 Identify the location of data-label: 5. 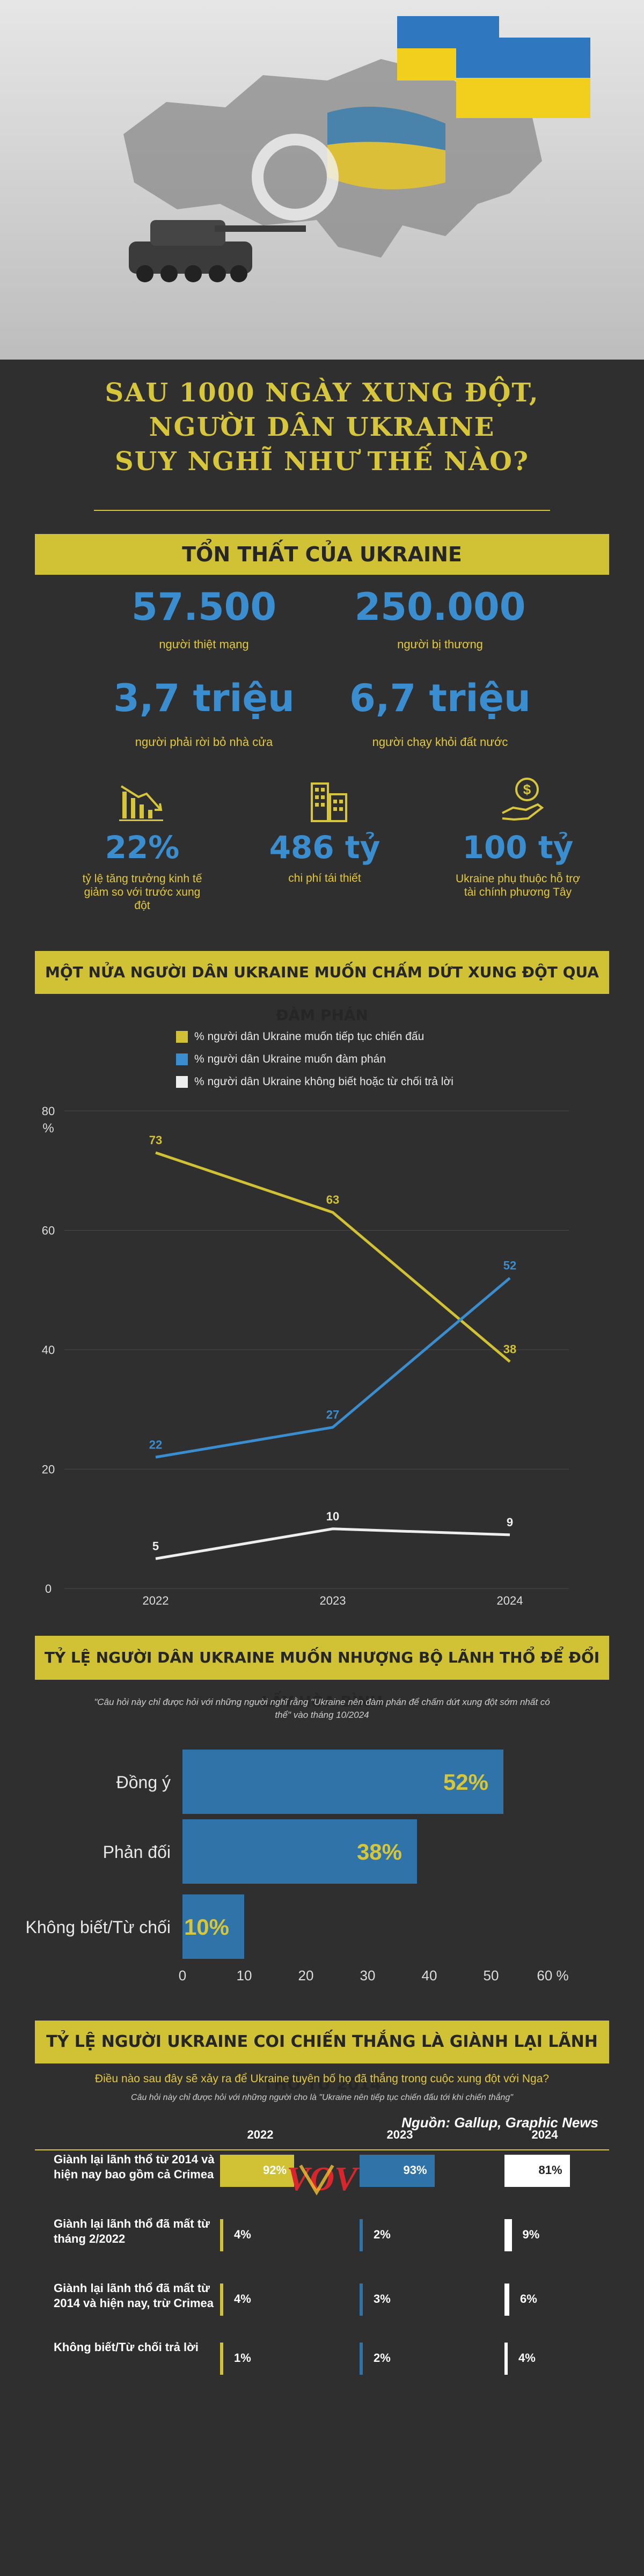
(155, 1546).